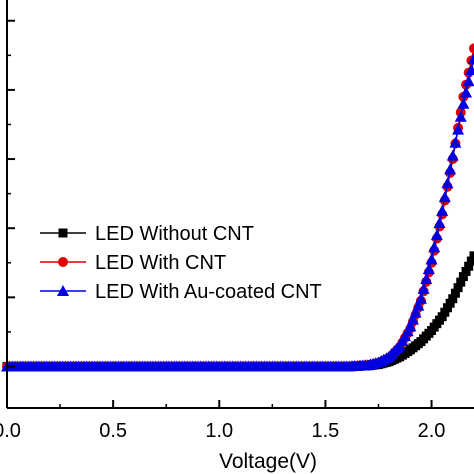 The image size is (474, 474). I want to click on x-tick-label-3: 1.5, so click(326, 431).